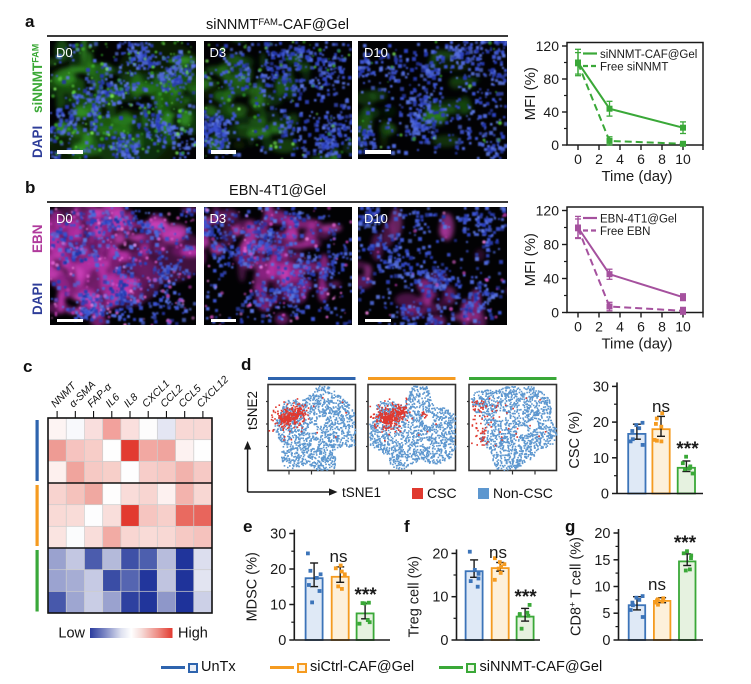 This screenshot has width=751, height=684. Describe the element at coordinates (634, 68) in the screenshot. I see `svg-text: Free siNNMT` at that location.